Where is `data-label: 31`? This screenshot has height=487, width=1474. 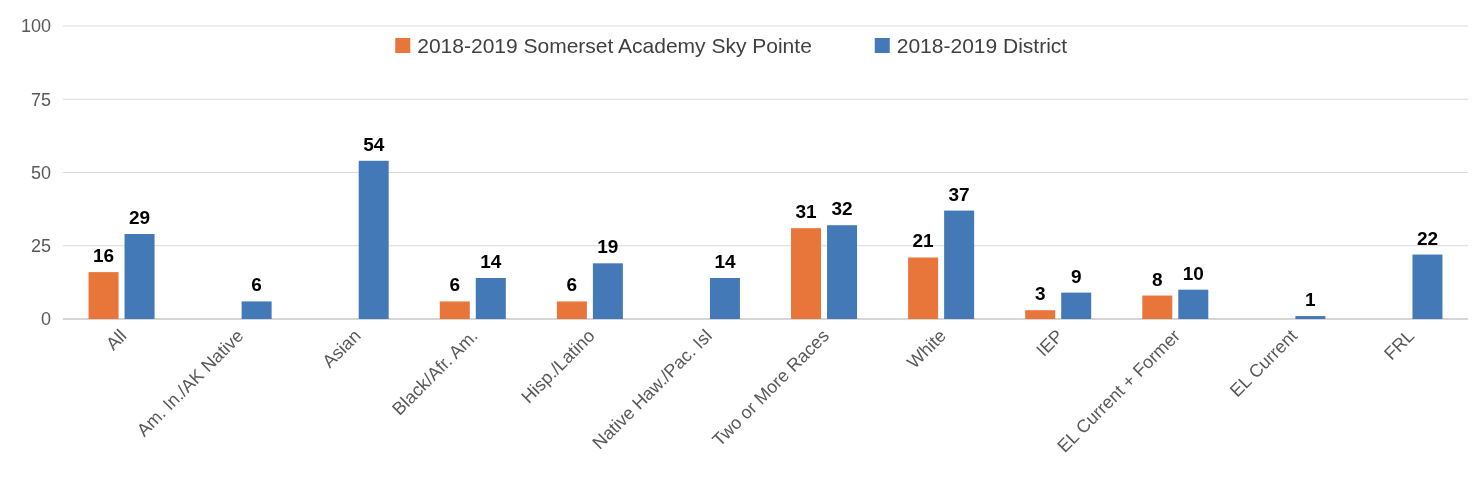 data-label: 31 is located at coordinates (806, 212).